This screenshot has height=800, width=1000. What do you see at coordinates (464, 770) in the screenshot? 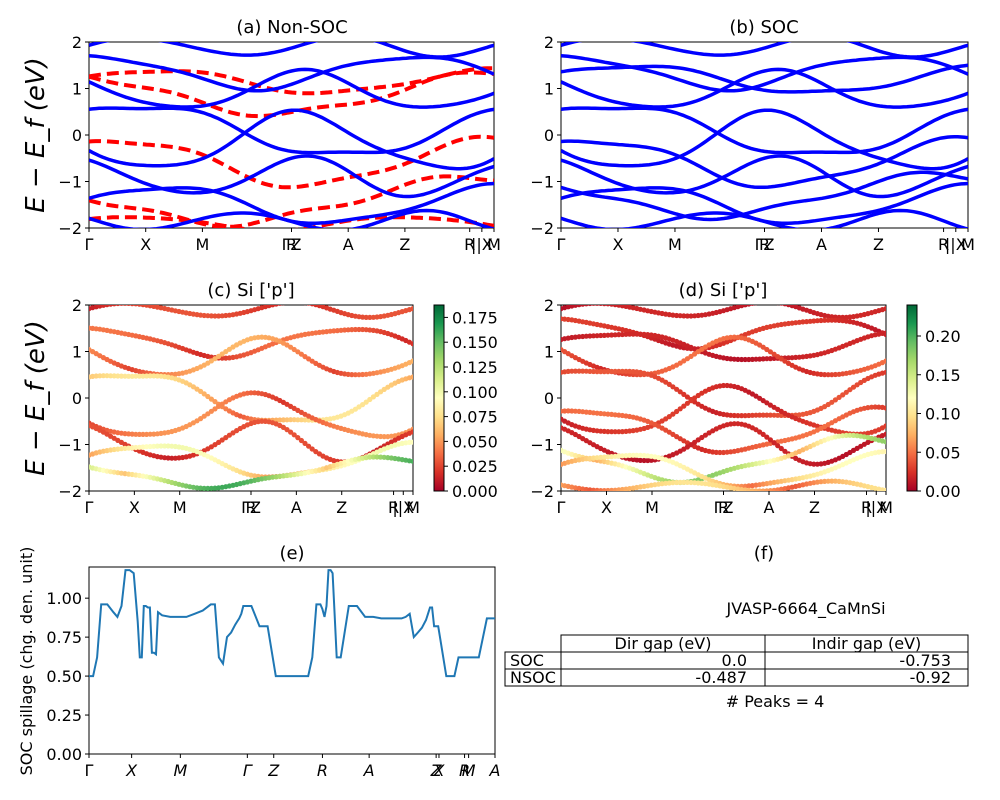
I see `x-tick-label-e: R` at bounding box center [464, 770].